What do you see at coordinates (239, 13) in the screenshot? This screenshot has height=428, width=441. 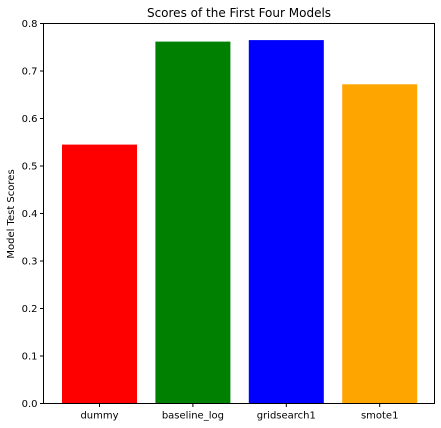 I see `chart-title: Scores of the First Four Models` at bounding box center [239, 13].